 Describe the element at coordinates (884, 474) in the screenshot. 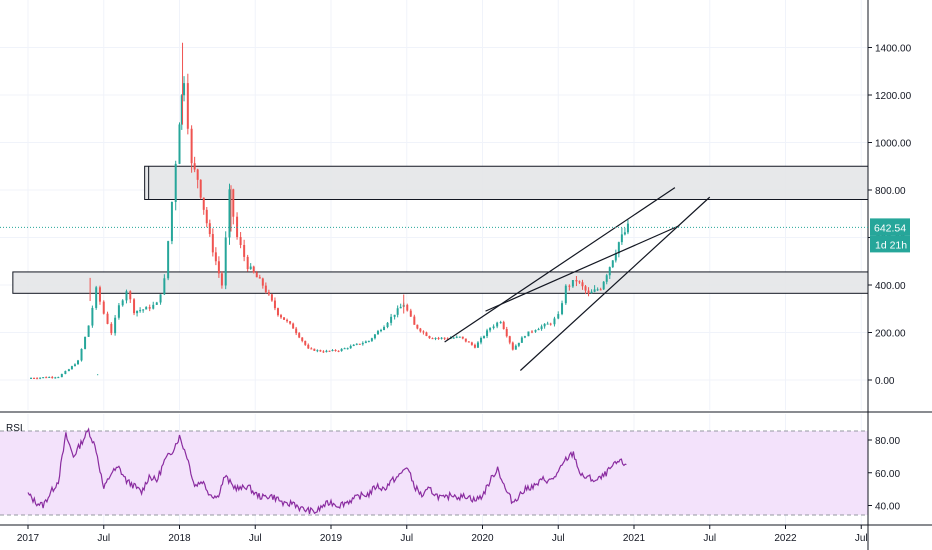

I see `rsi-axis: 40.00 60.00 80.00` at that location.